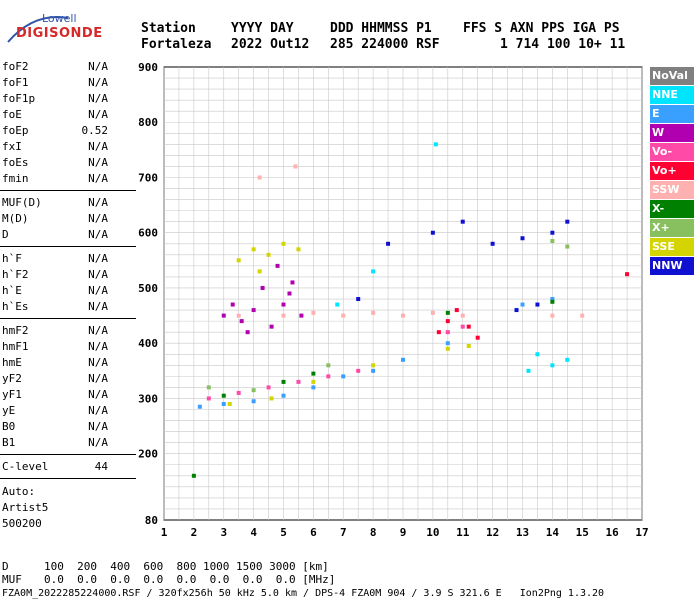  What do you see at coordinates (492, 532) in the screenshot?
I see `x-tick-label: 12` at bounding box center [492, 532].